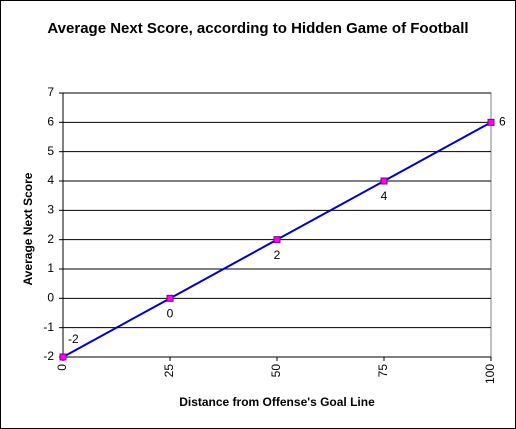 This screenshot has height=429, width=516. Describe the element at coordinates (73, 339) in the screenshot. I see `data-label: -2` at that location.